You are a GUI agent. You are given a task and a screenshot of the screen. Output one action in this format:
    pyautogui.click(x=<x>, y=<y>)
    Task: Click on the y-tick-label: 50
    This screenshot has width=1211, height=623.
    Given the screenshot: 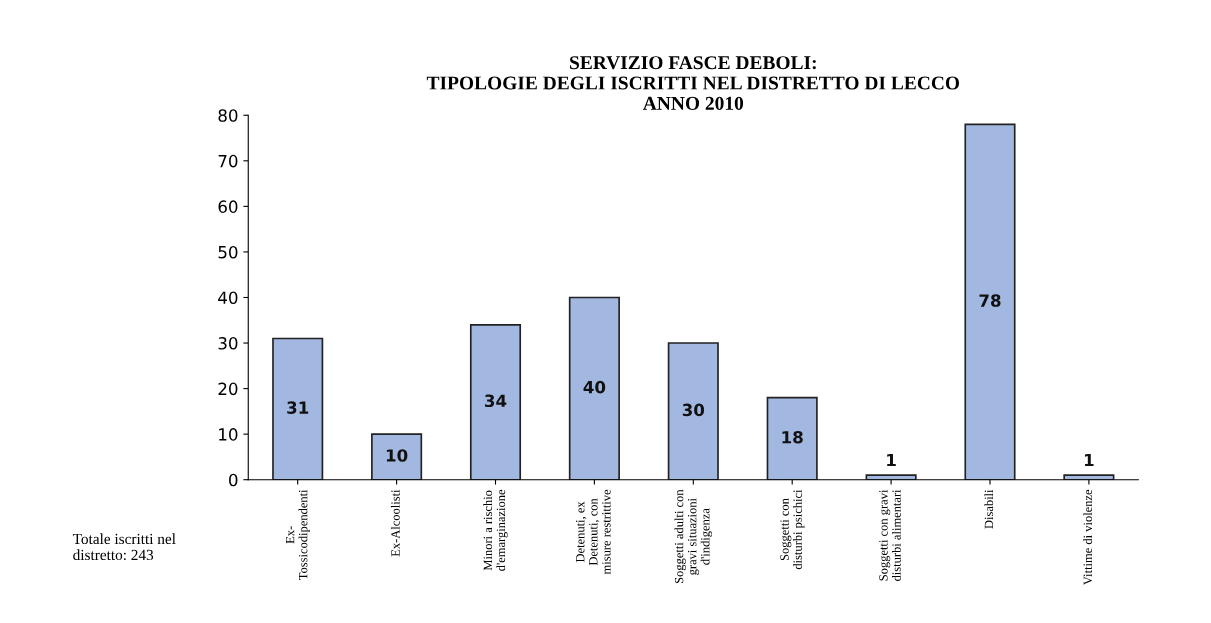 What is the action you would take?
    pyautogui.click(x=228, y=252)
    